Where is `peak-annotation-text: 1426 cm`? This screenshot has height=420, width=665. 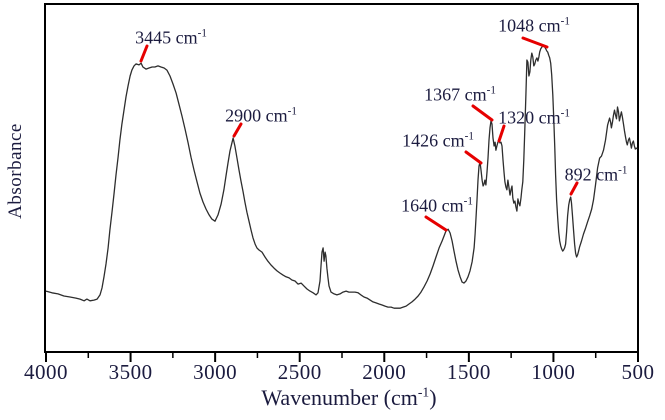
peak-annotation-text: 1426 cm is located at coordinates (433, 140).